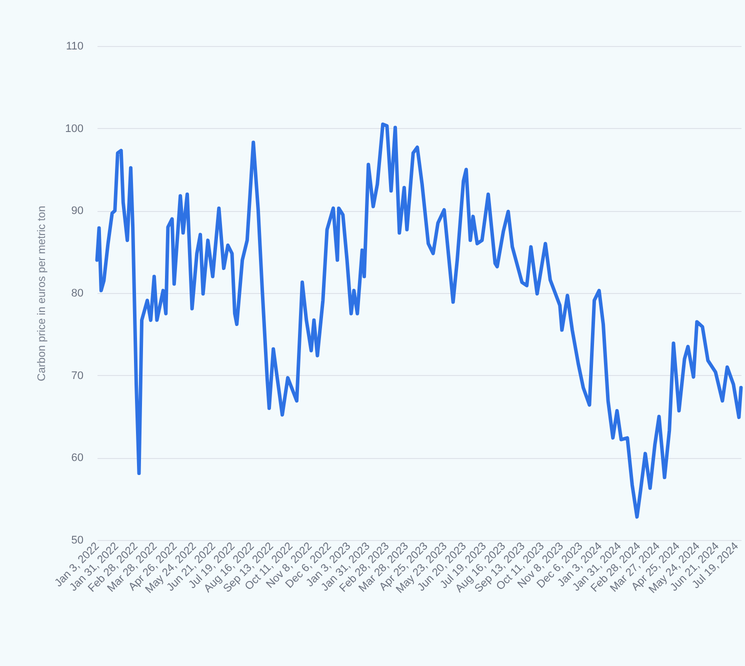 The width and height of the screenshot is (745, 666). What do you see at coordinates (77, 294) in the screenshot?
I see `y-tick-label: 80` at bounding box center [77, 294].